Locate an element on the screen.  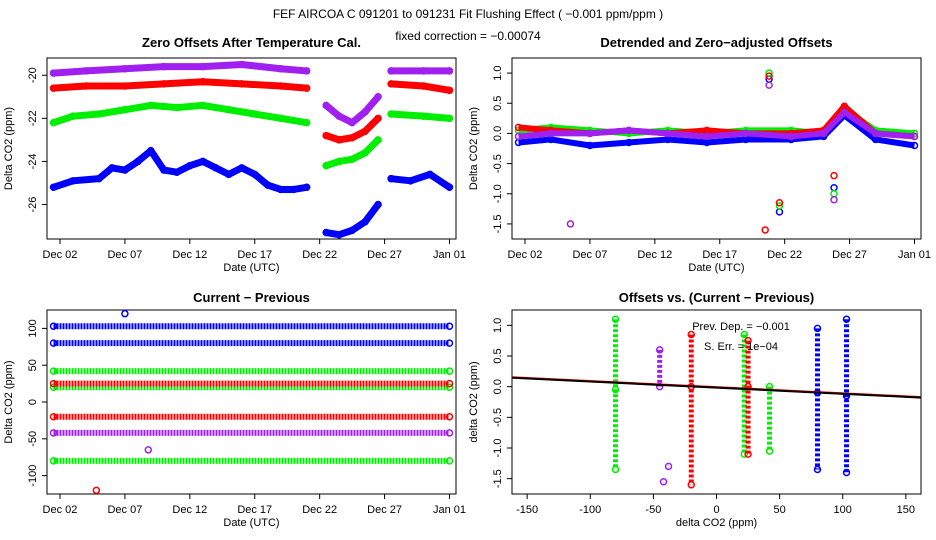
y-tick-label: -22 is located at coordinates (33, 118).